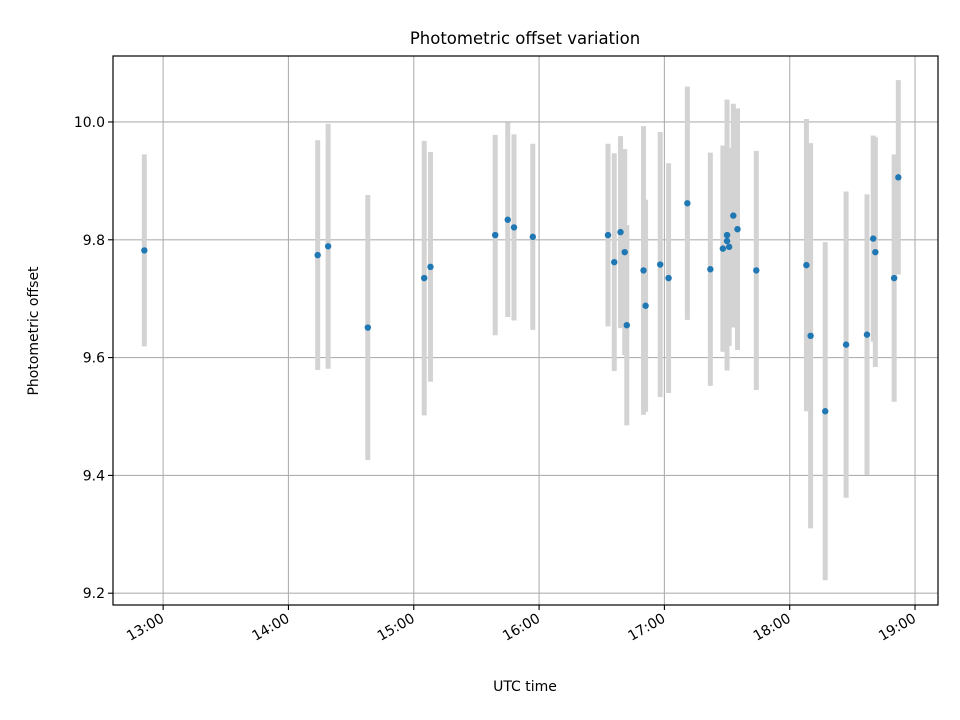 This screenshot has width=960, height=720. Describe the element at coordinates (94, 241) in the screenshot. I see `y-tick-label: 9.8` at that location.